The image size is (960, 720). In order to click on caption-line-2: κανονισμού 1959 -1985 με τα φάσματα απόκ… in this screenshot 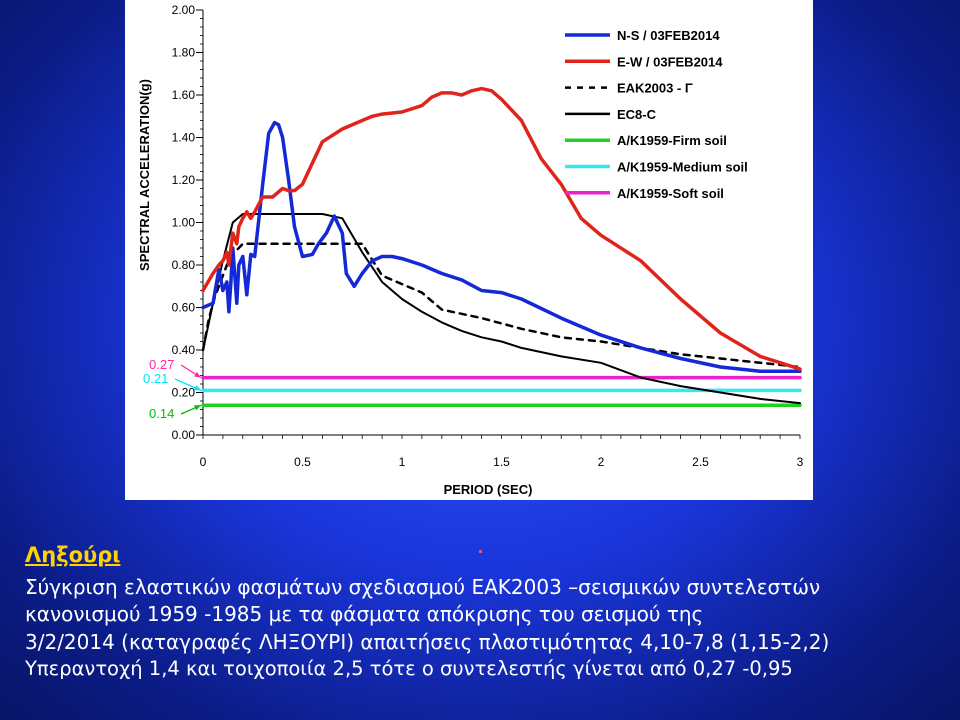, I will do `click(364, 614)`.